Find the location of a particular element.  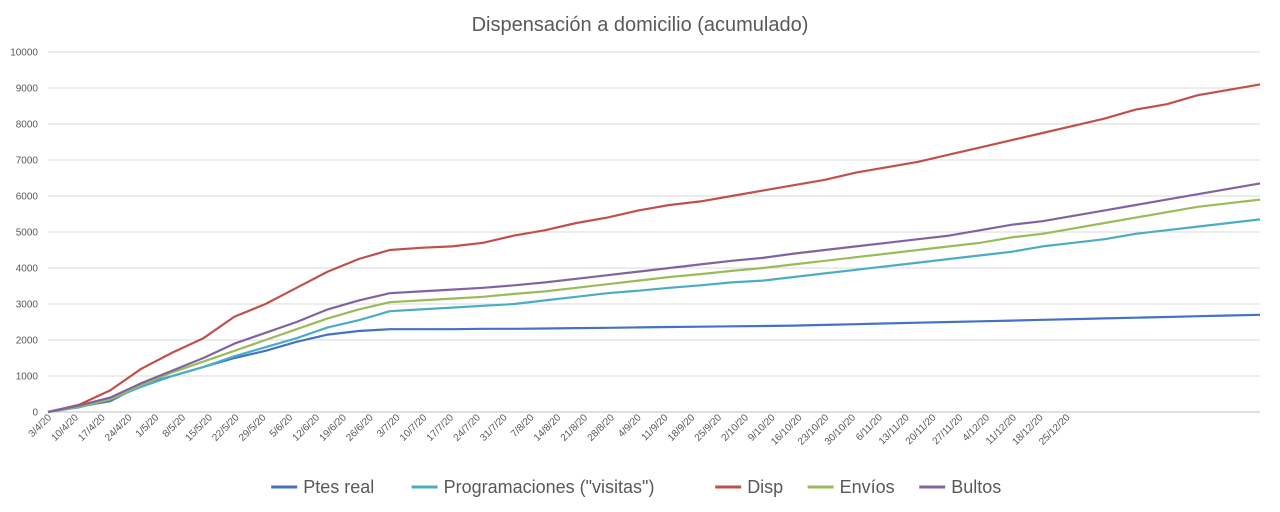

legend-label-4: Bultos is located at coordinates (976, 487).